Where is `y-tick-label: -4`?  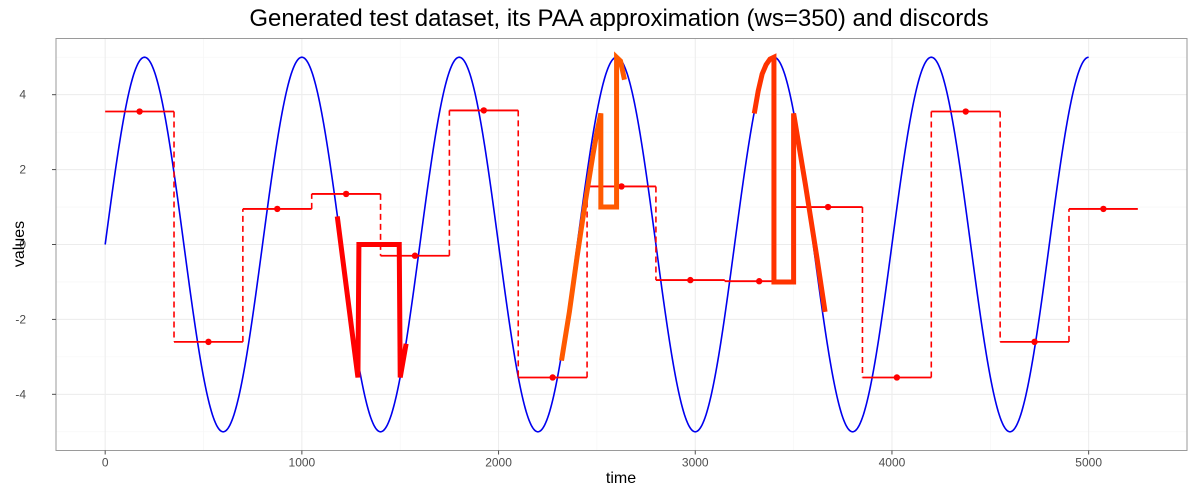 y-tick-label: -4 is located at coordinates (20, 394).